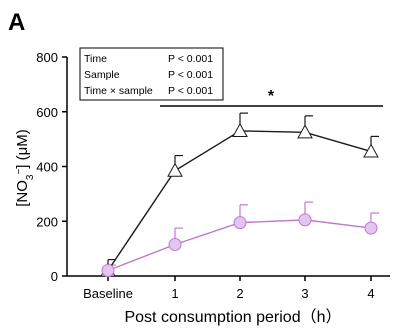 This screenshot has width=403, height=333. Describe the element at coordinates (47, 221) in the screenshot. I see `y-tick-label: 200` at that location.